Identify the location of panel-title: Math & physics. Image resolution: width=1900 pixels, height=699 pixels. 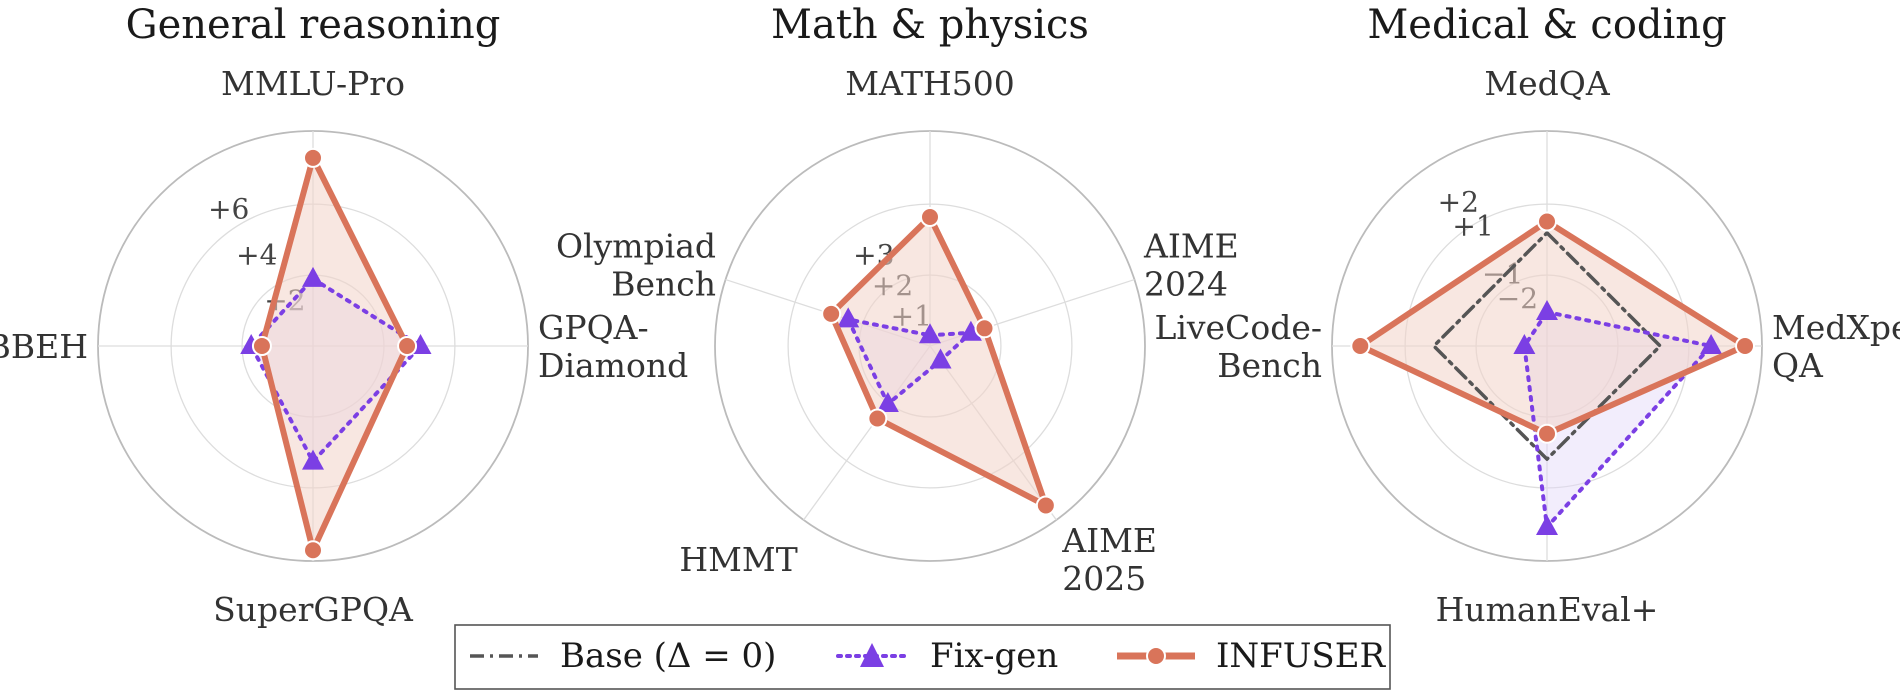
(930, 25).